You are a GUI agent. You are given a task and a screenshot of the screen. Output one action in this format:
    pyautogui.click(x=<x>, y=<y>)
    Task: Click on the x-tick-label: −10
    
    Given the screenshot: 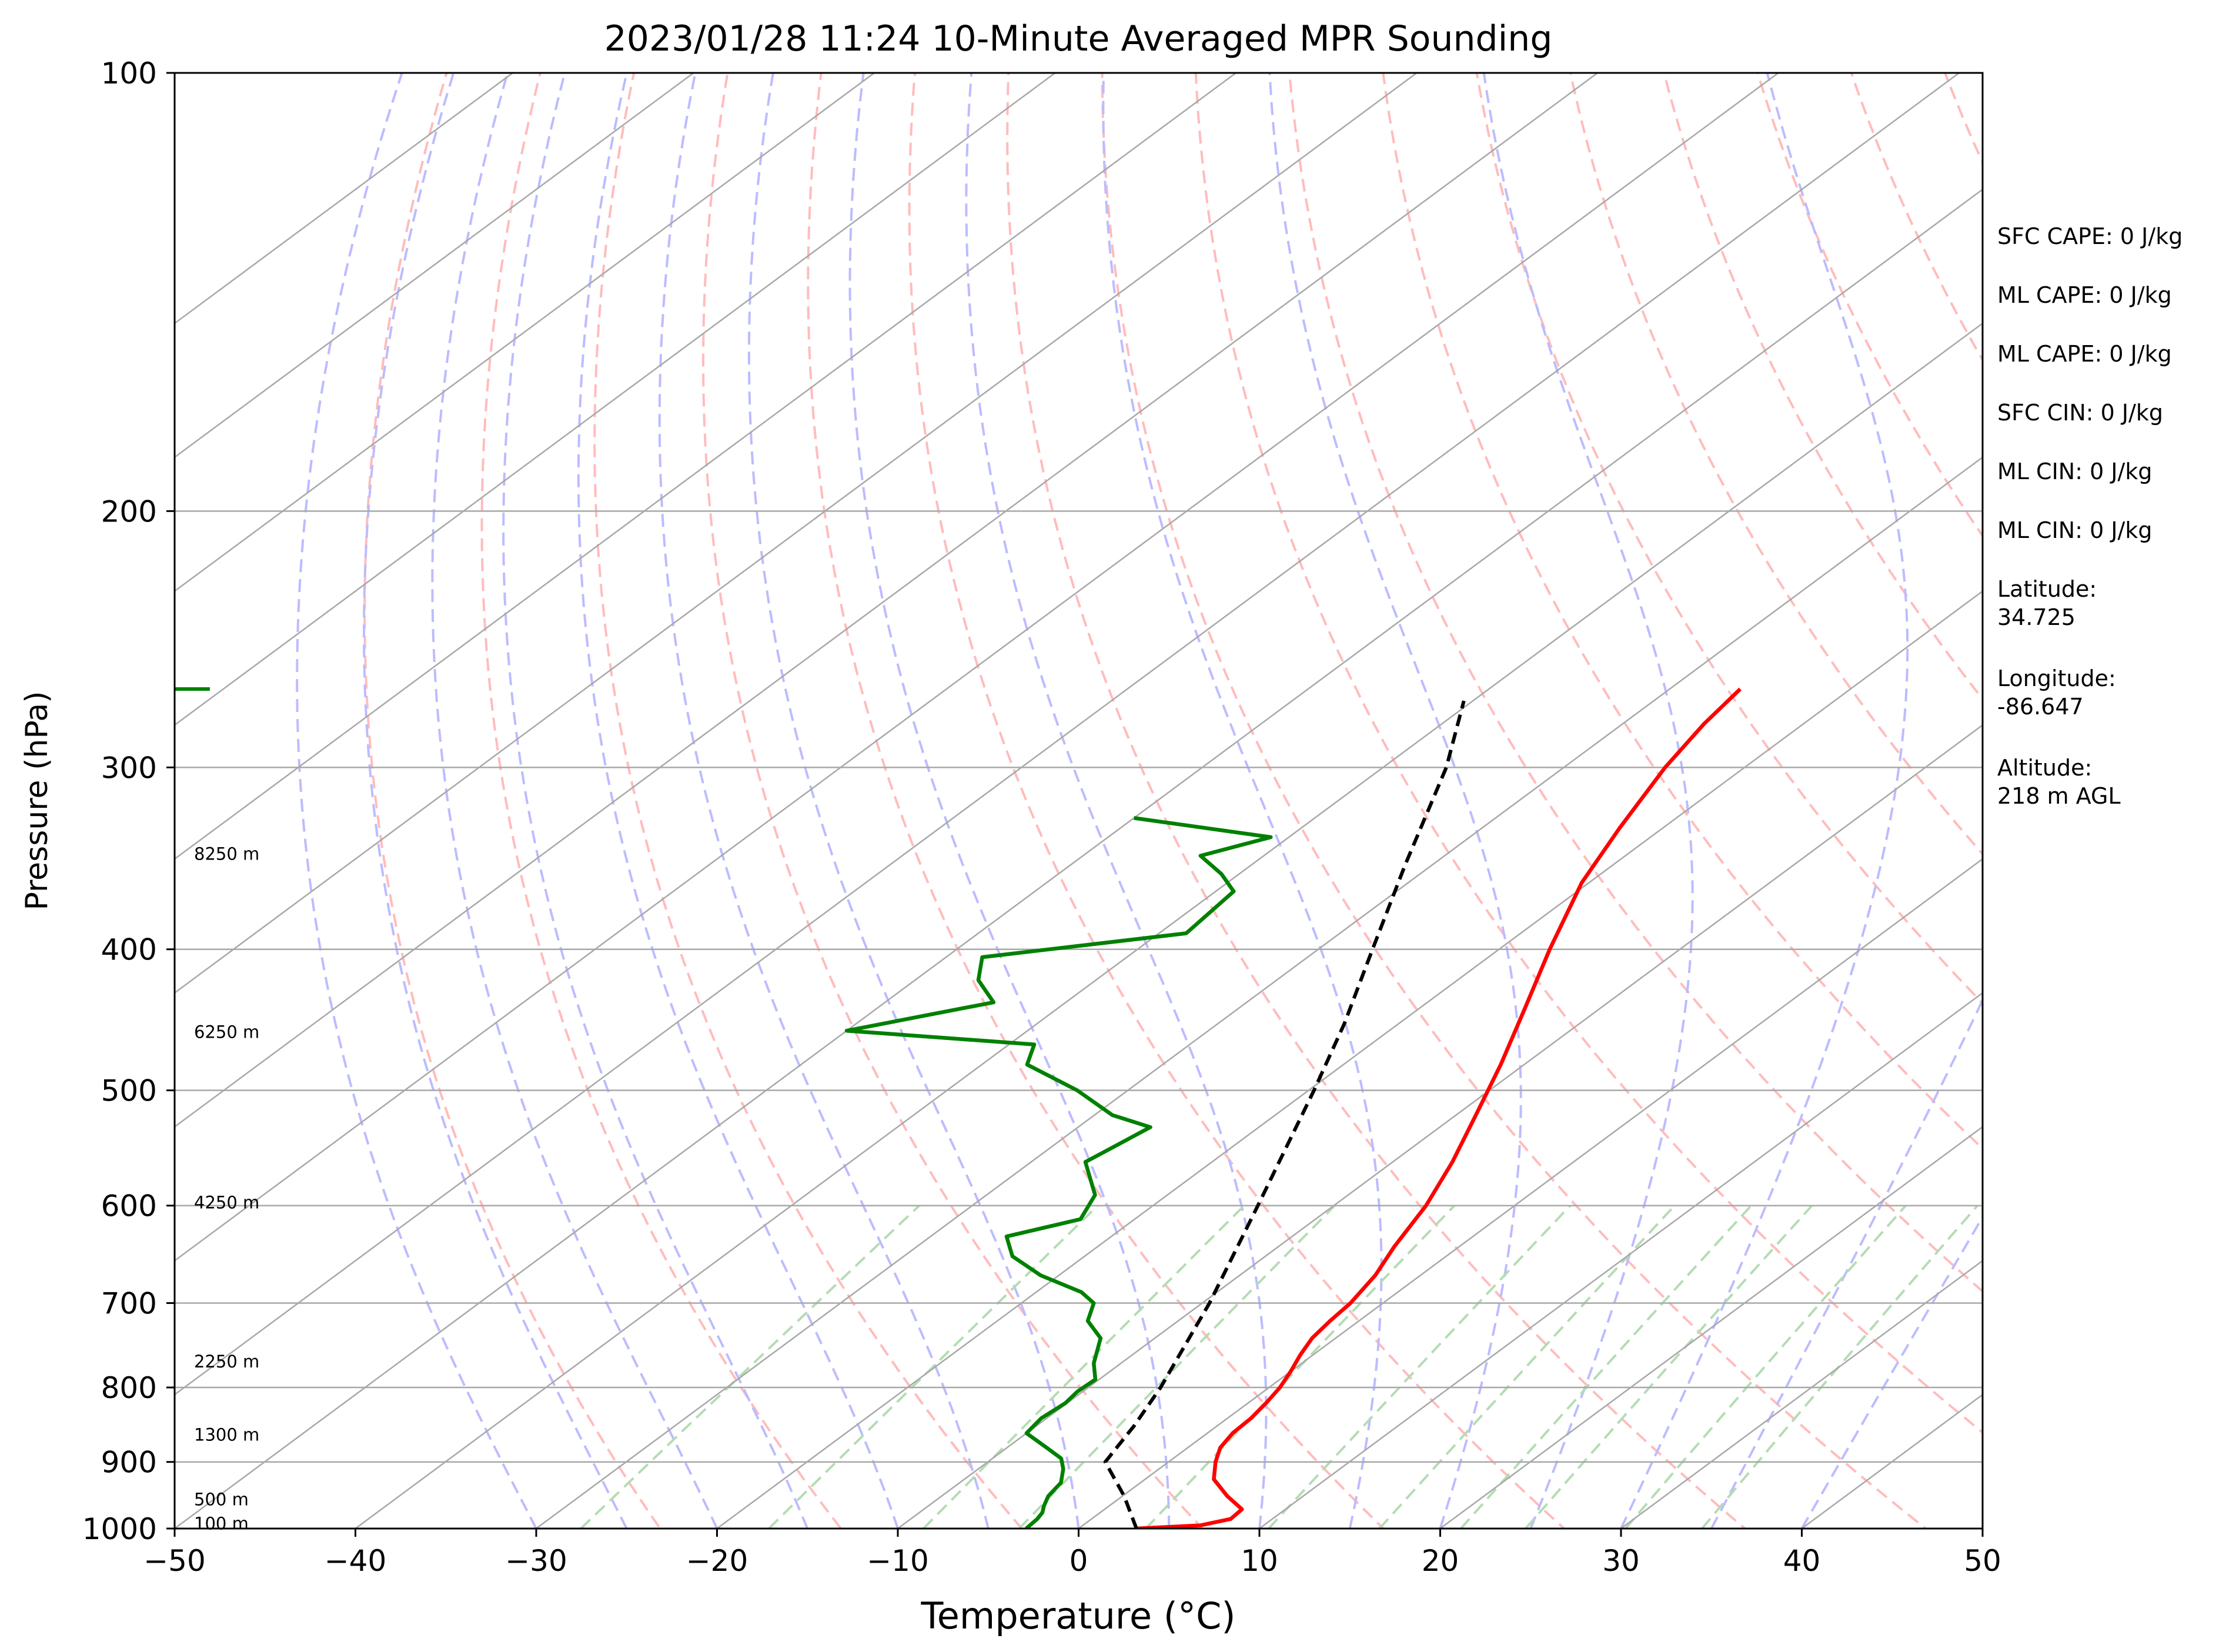 What is the action you would take?
    pyautogui.click(x=898, y=1561)
    